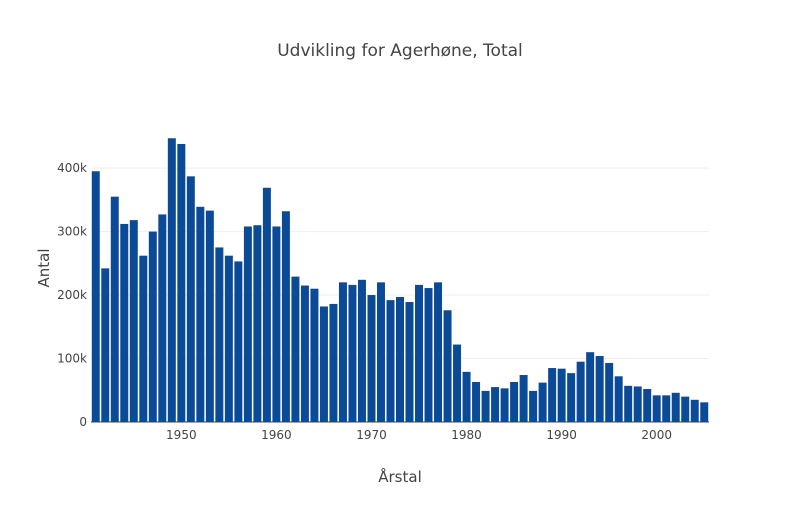  Describe the element at coordinates (409, 362) in the screenshot. I see `bar-1974` at that location.